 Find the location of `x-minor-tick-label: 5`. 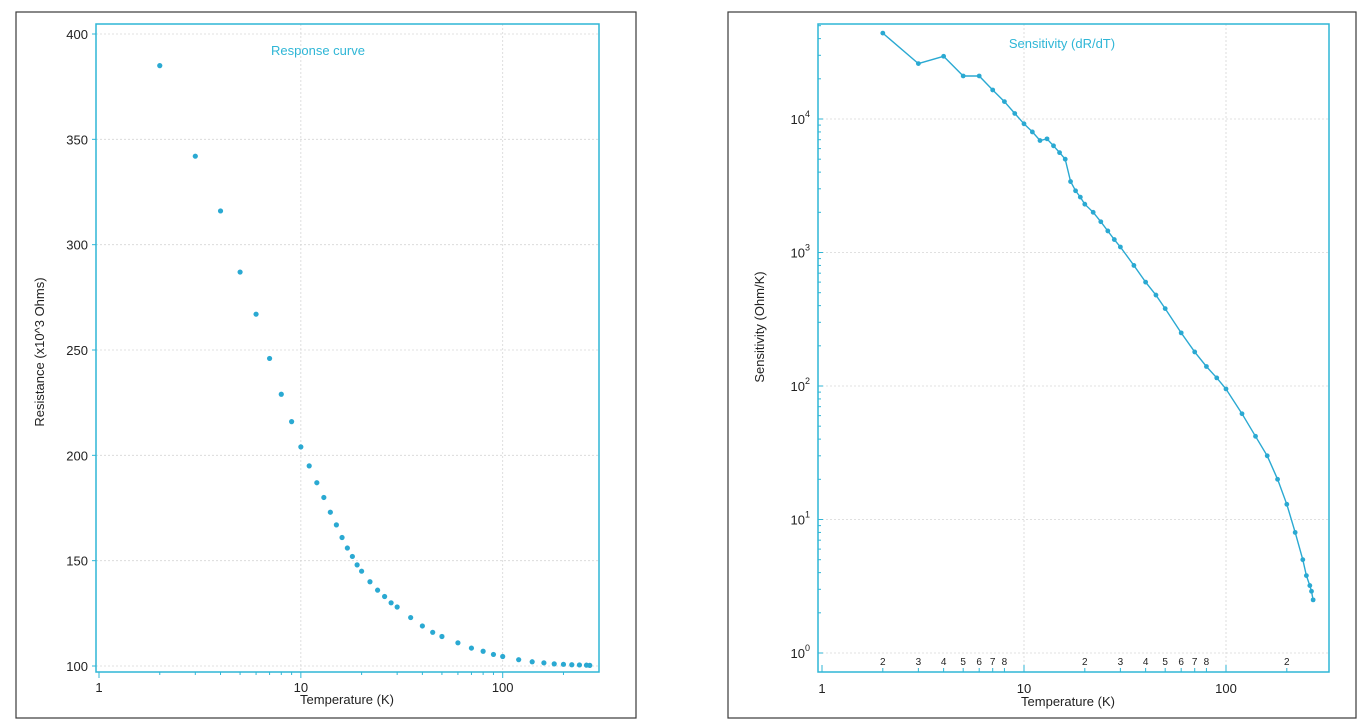

x-minor-tick-label: 5 is located at coordinates (1165, 662).